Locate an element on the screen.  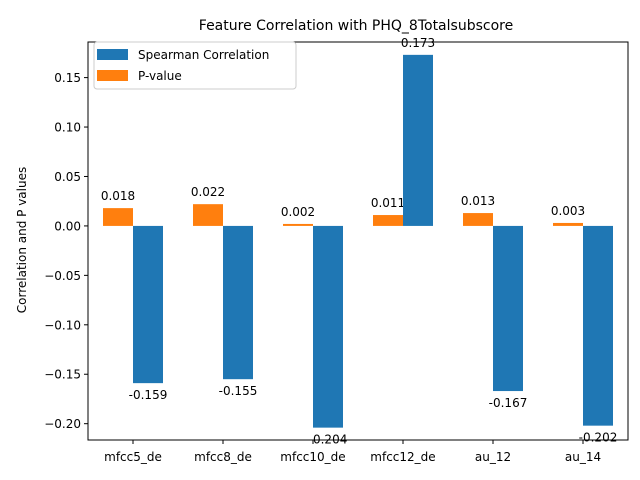
x-tick-label-mfcc12_de: mfcc12_de is located at coordinates (402, 457).